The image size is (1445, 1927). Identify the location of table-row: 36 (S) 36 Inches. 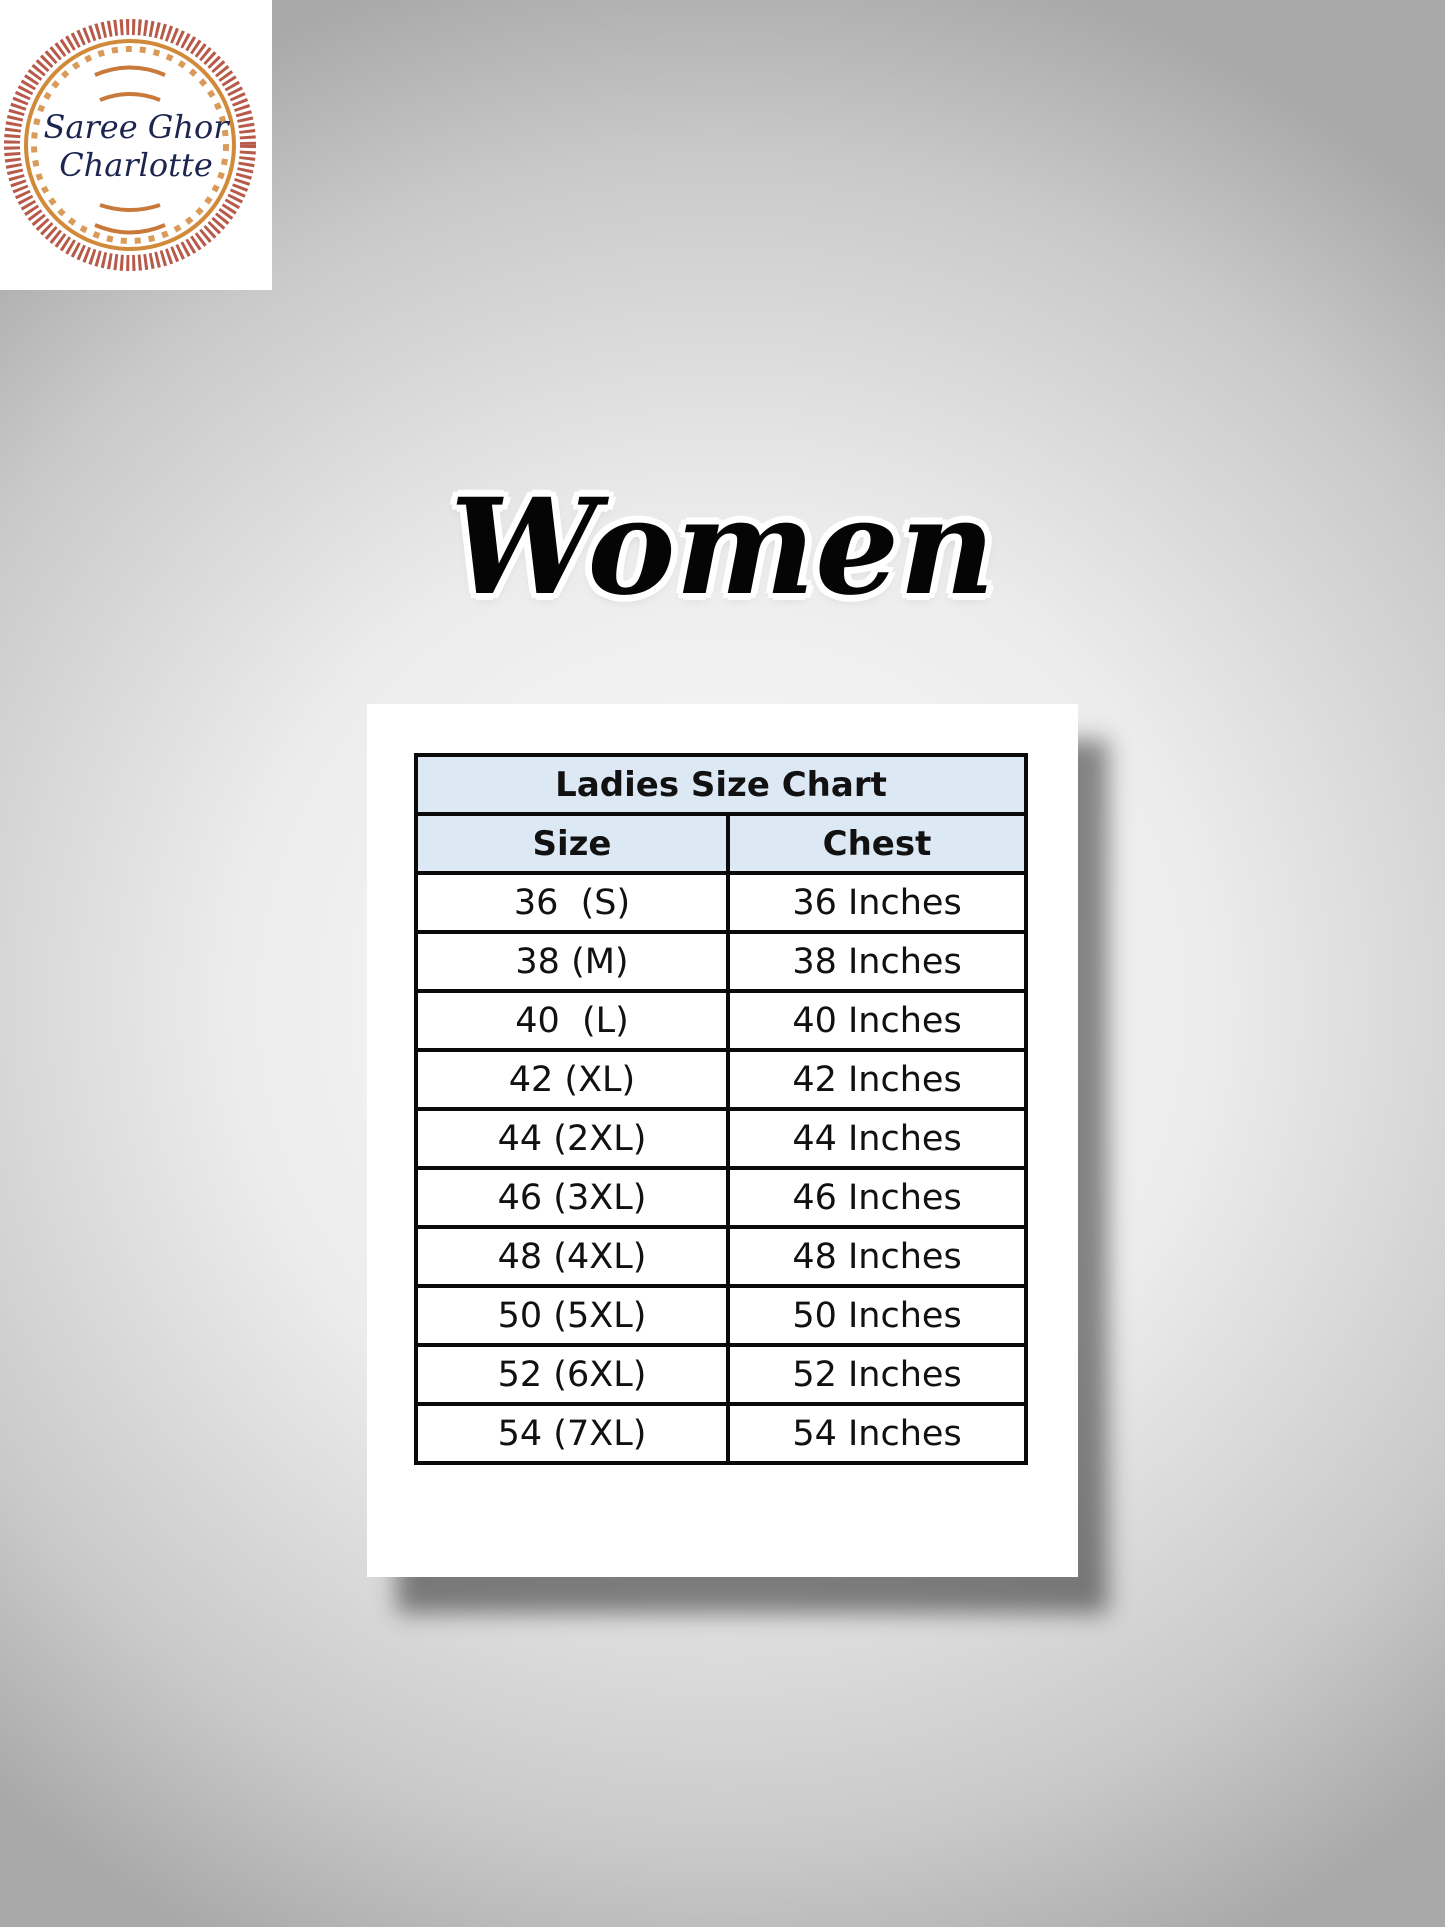
(721, 902).